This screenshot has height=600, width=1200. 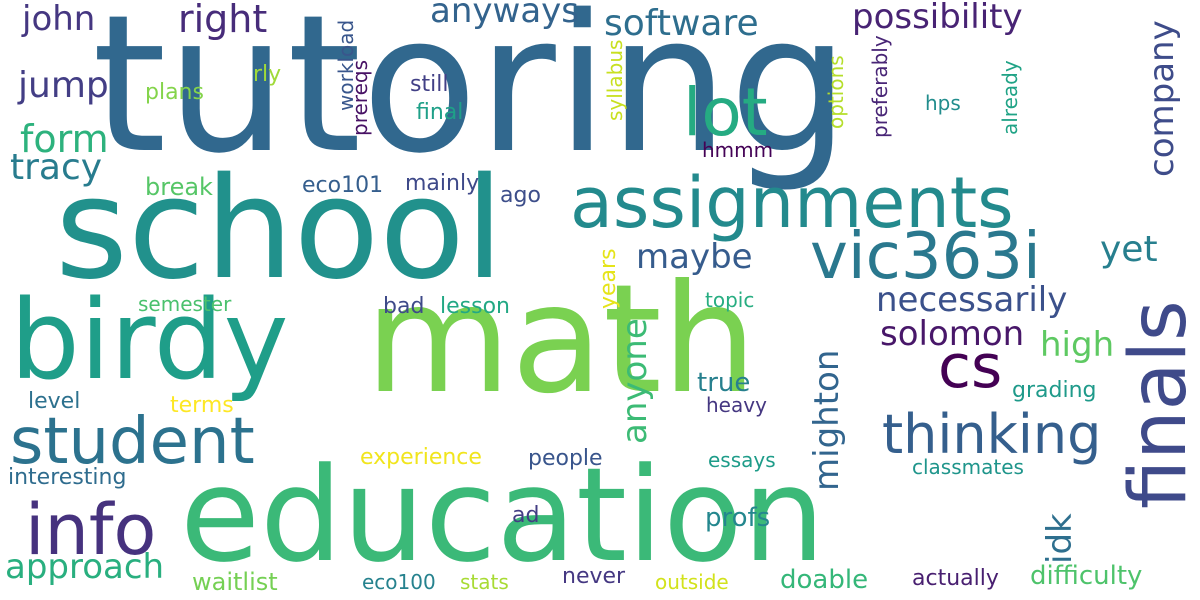 I want to click on word-student: student, so click(x=132, y=442).